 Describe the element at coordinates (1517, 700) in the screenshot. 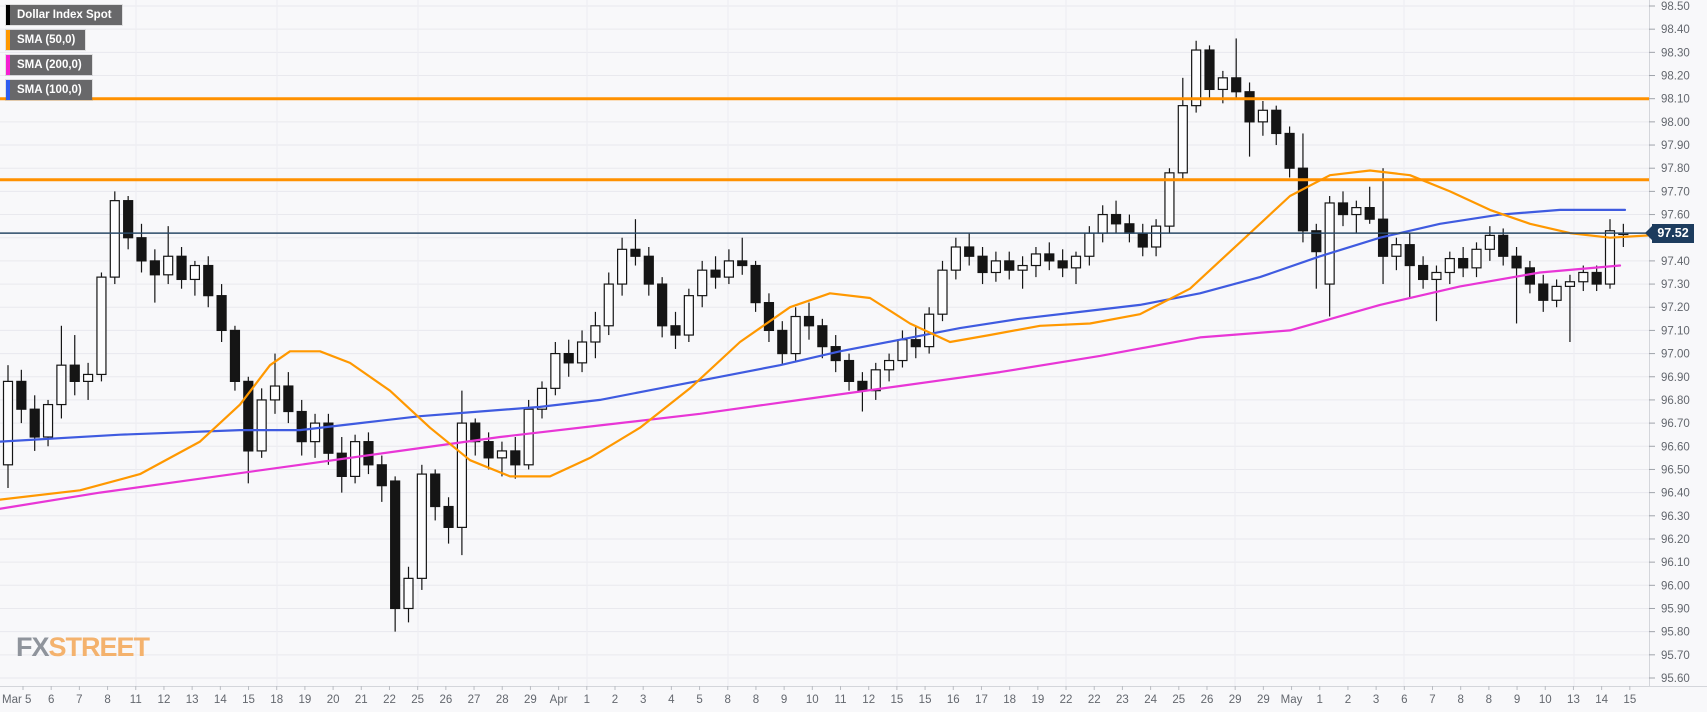

I see `x-axis-label: 9` at that location.